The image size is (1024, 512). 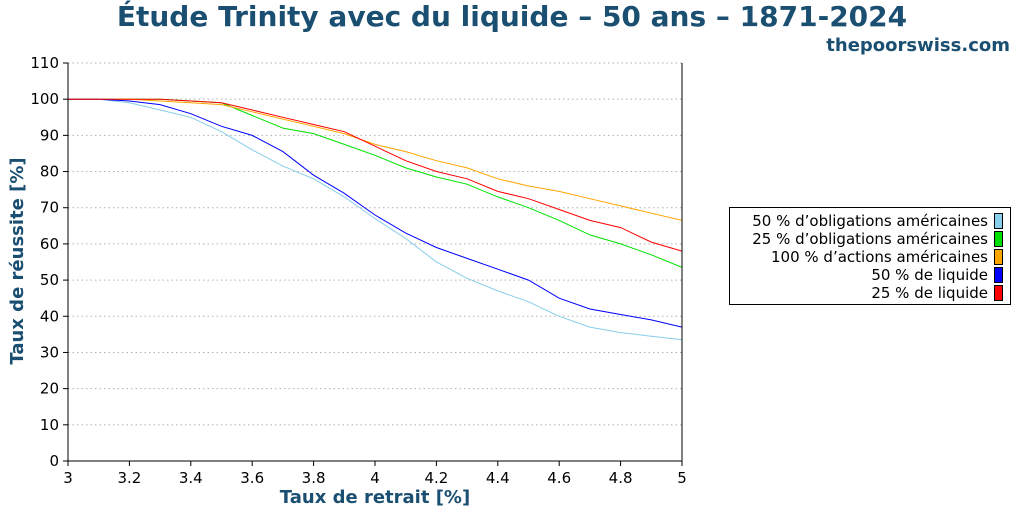 I want to click on x-axis-label: Taux de retrait [%], so click(x=375, y=497).